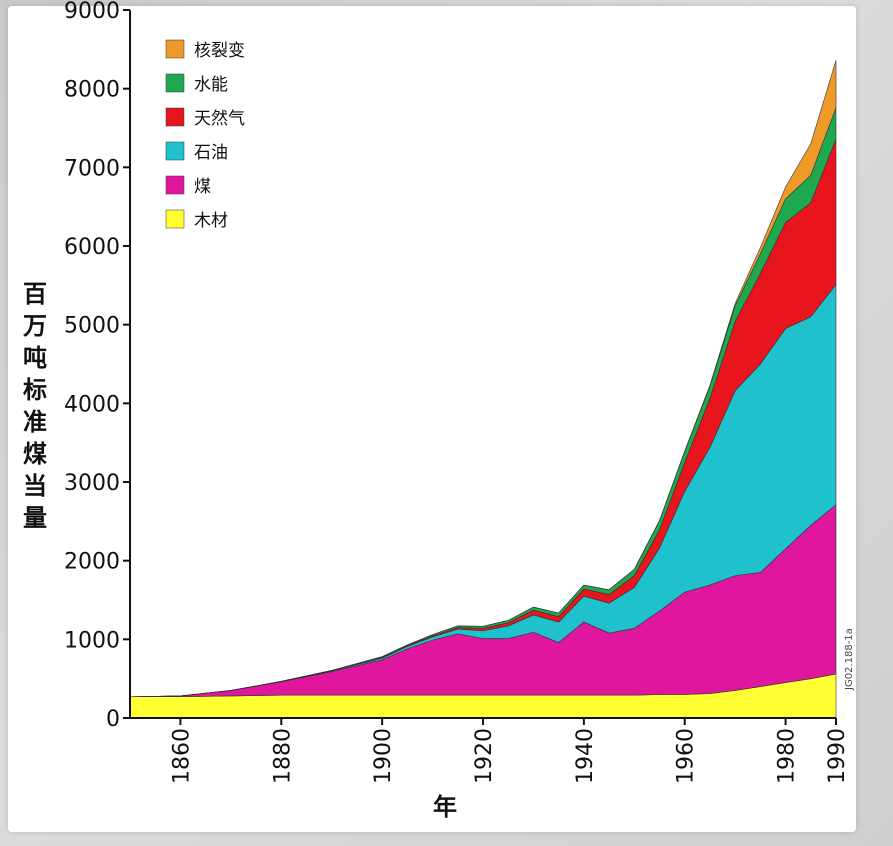 This screenshot has height=846, width=893. What do you see at coordinates (849, 659) in the screenshot?
I see `figure-code-watermark: JG02.188-1a` at bounding box center [849, 659].